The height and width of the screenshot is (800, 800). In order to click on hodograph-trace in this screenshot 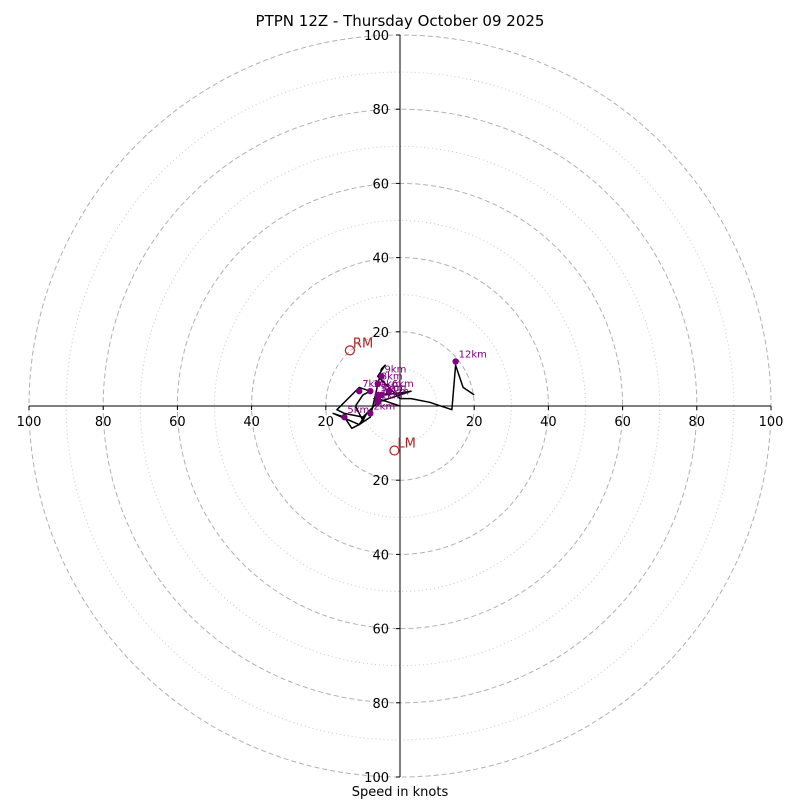, I will do `click(403, 397)`.